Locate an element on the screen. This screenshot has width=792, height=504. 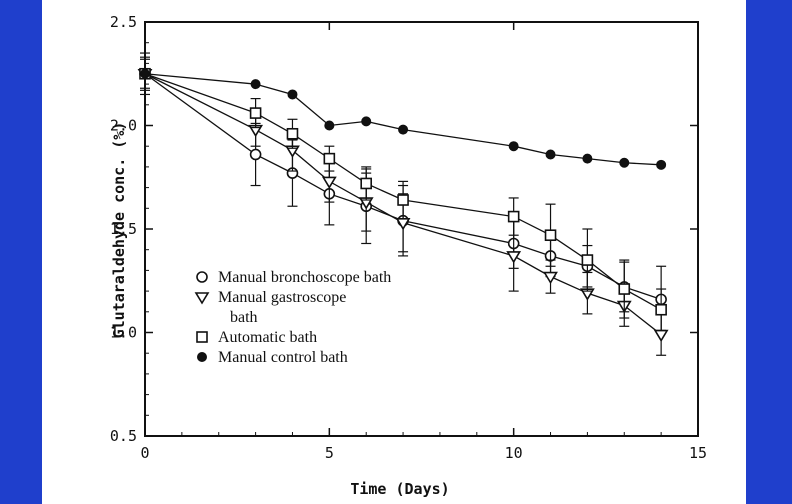
legend-label: Manual gastroscope is located at coordinates (282, 297).